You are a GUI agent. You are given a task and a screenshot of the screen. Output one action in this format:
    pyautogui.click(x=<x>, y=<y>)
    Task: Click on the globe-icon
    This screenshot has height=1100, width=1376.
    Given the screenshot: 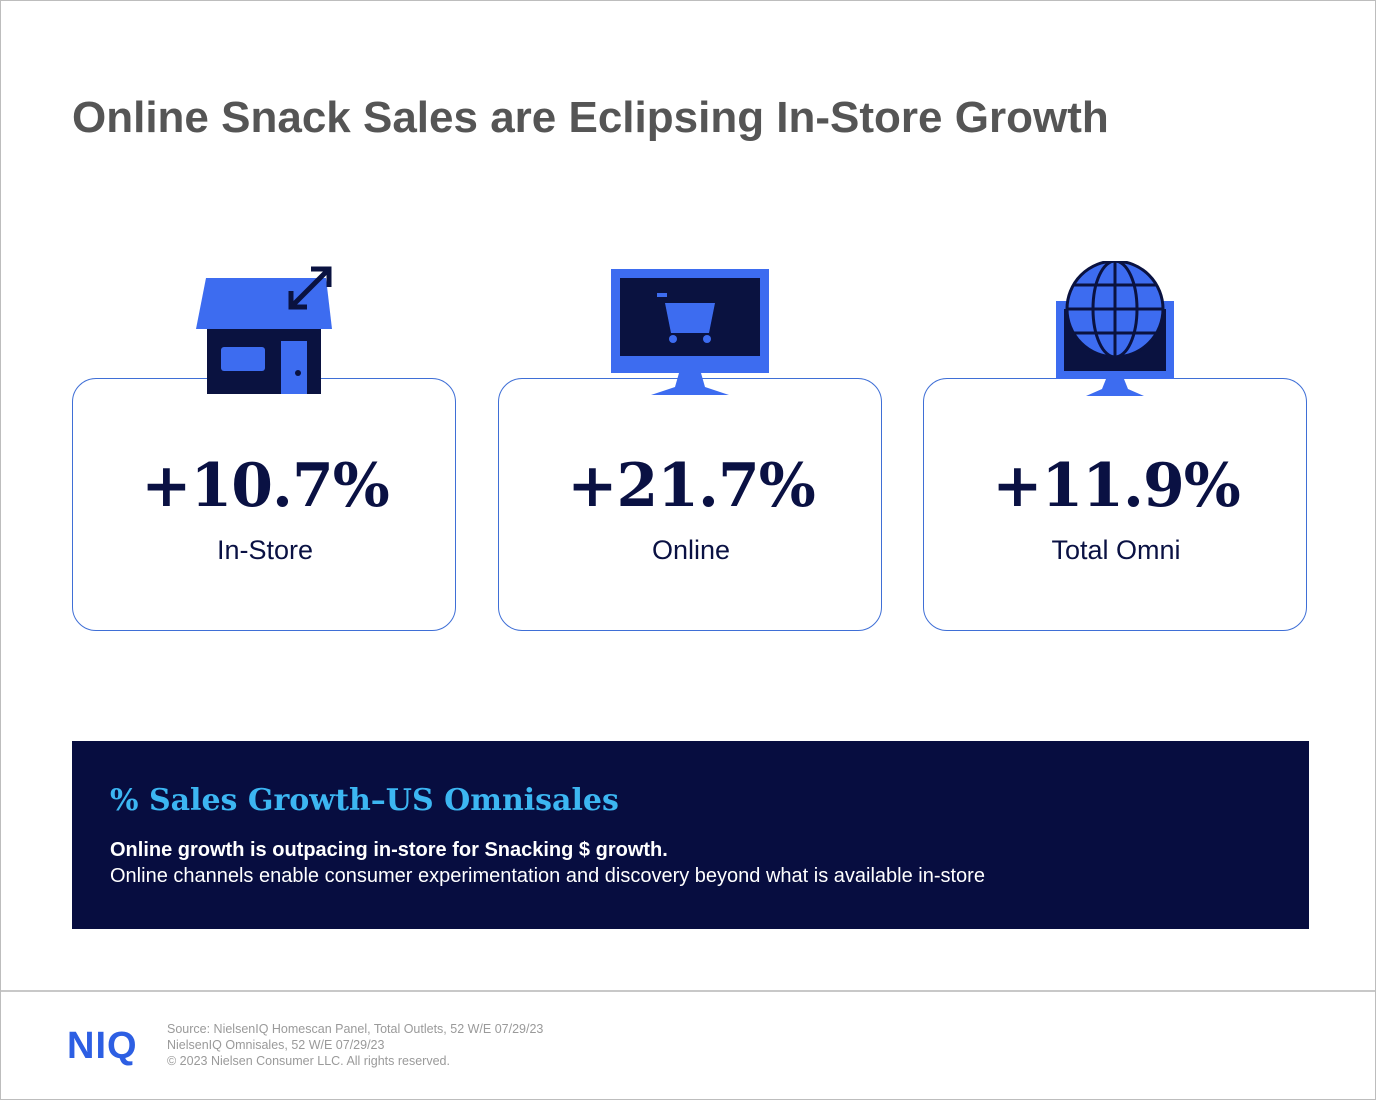 What is the action you would take?
    pyautogui.click(x=1115, y=328)
    